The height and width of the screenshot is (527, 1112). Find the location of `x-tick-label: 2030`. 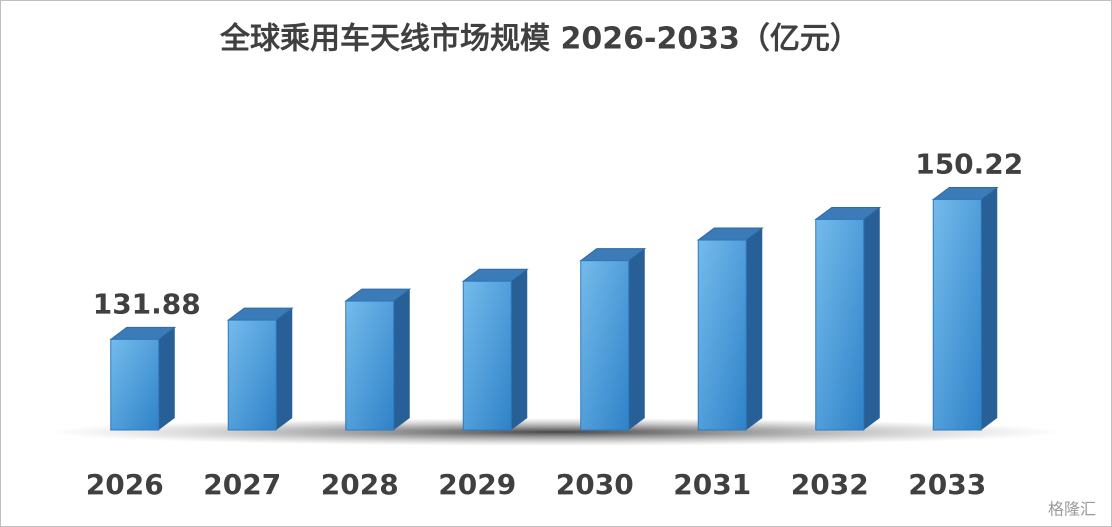

x-tick-label: 2030 is located at coordinates (595, 484).